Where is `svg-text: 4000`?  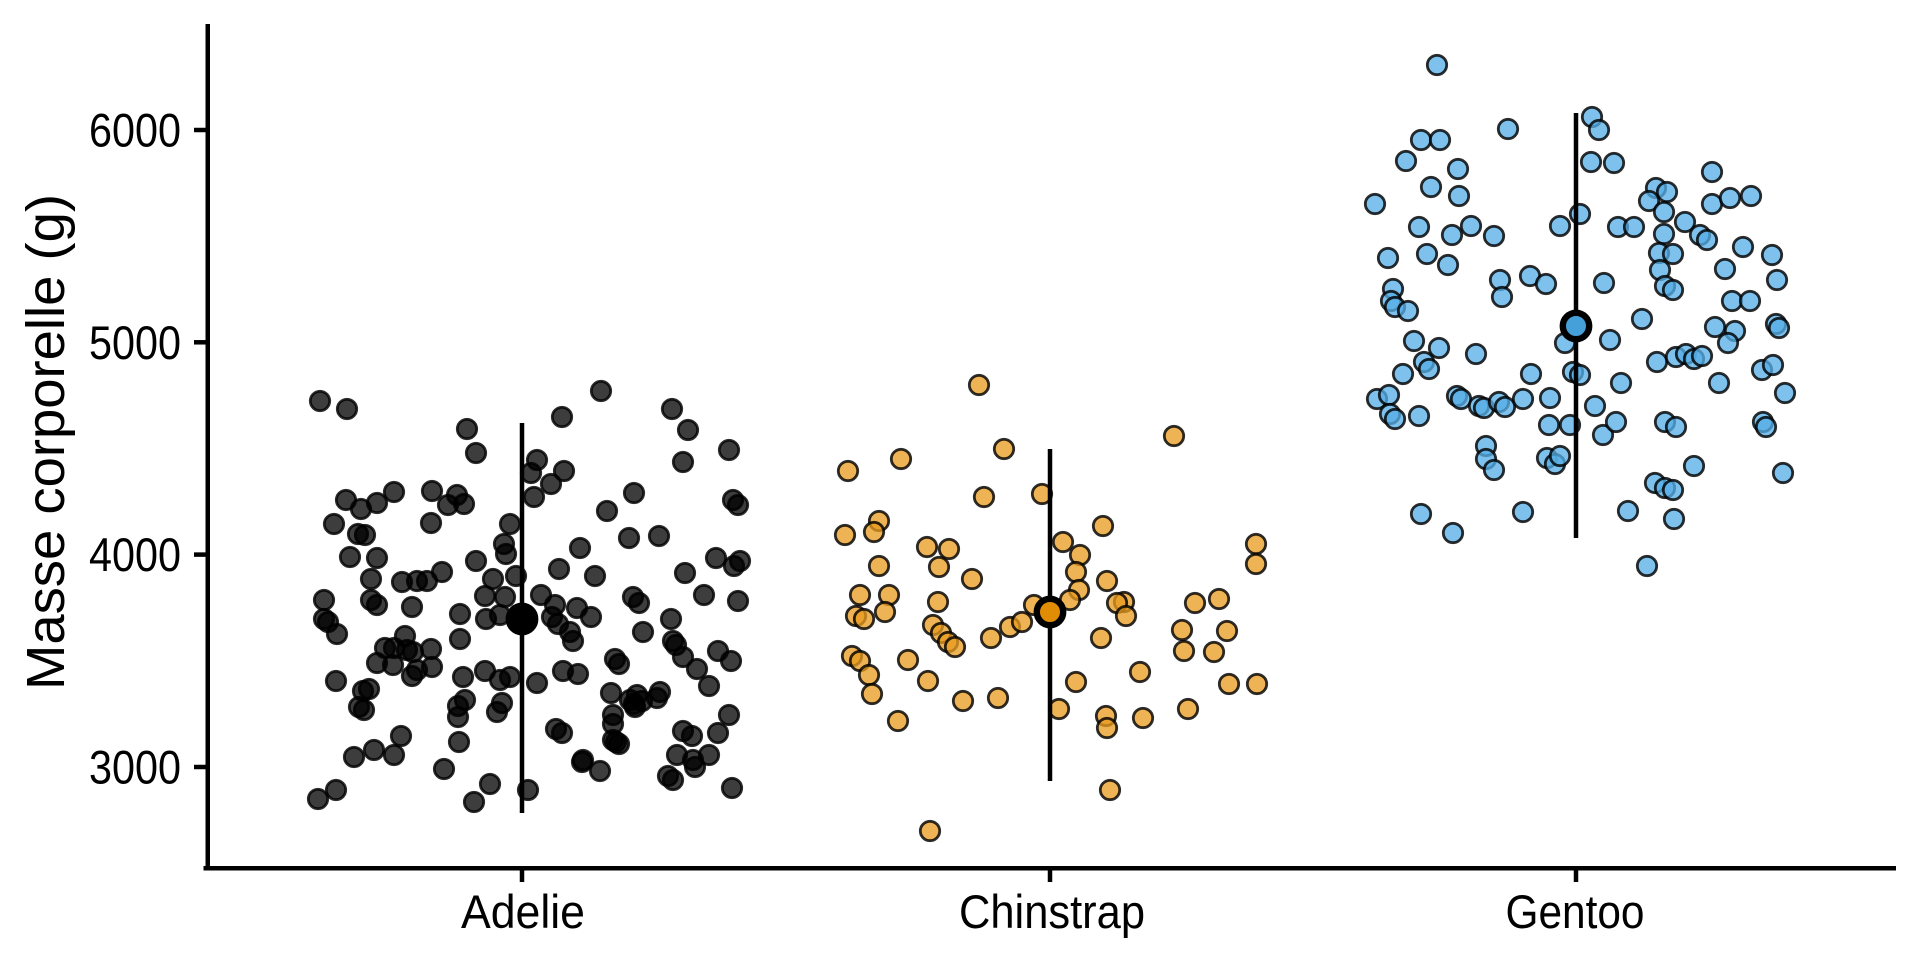
svg-text: 4000 is located at coordinates (135, 554).